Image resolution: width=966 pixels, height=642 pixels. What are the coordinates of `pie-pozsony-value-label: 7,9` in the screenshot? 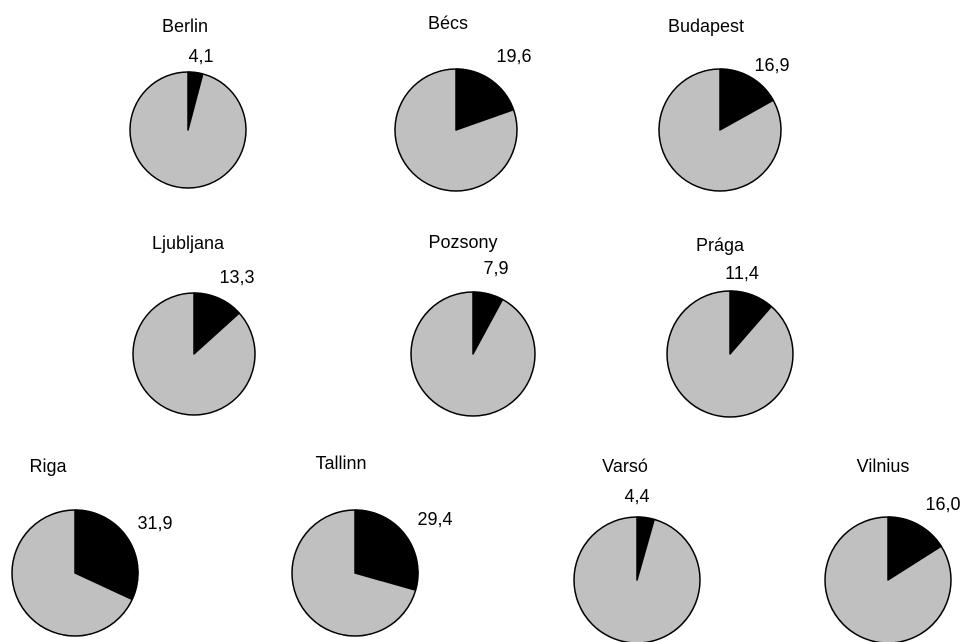 It's located at (495, 268).